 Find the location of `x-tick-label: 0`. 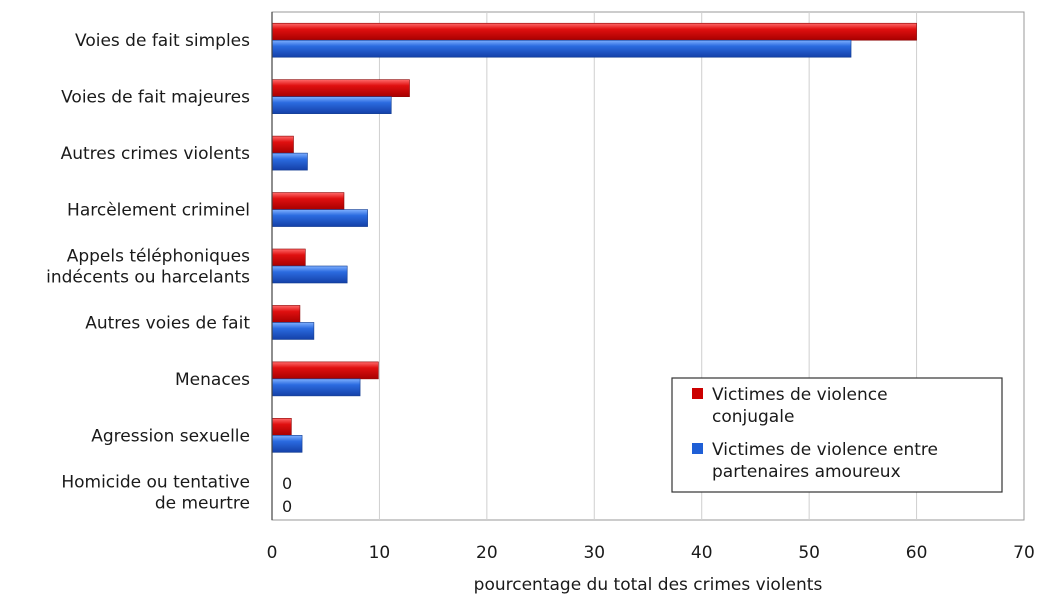

x-tick-label: 0 is located at coordinates (272, 553).